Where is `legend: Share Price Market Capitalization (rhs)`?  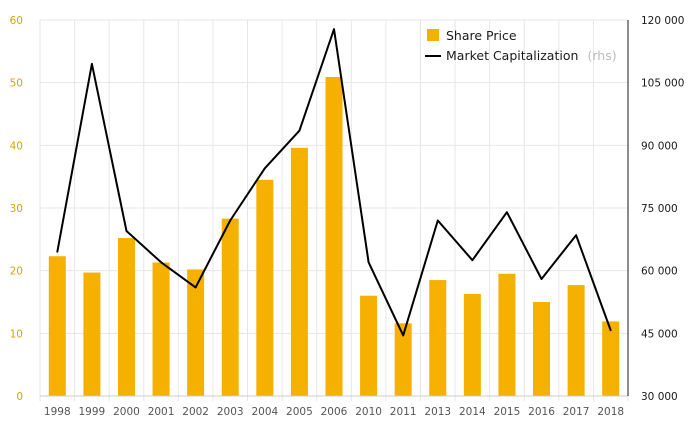
legend: Share Price Market Capitalization (rhs) is located at coordinates (521, 46).